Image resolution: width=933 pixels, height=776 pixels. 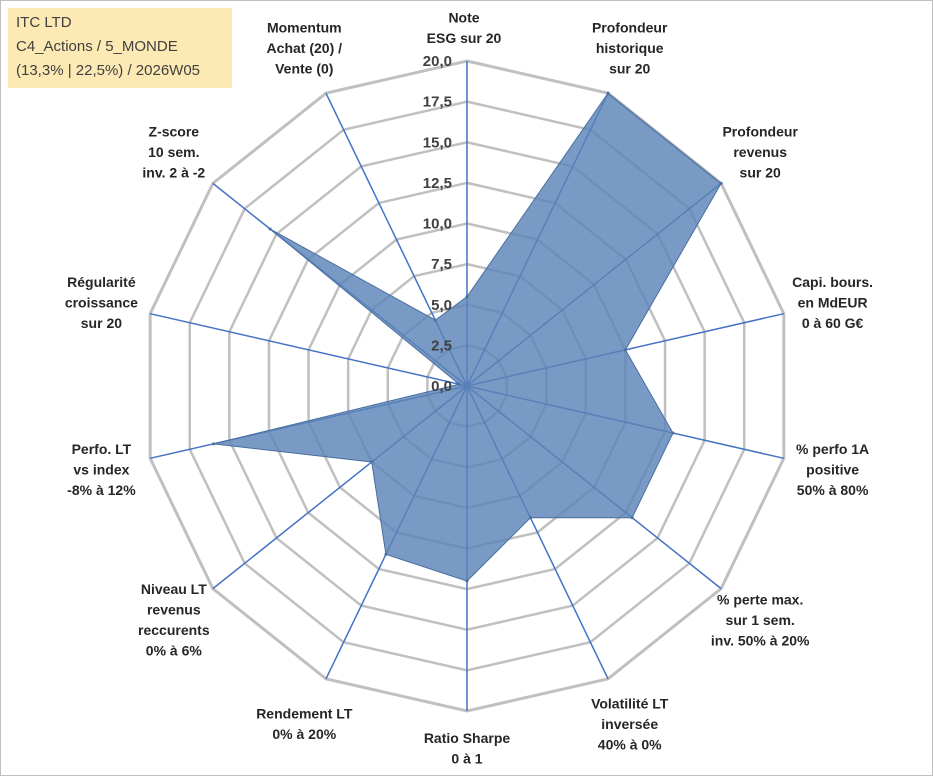 I want to click on info-portfolio: C4_Actions / 5_MONDE, so click(x=97, y=46).